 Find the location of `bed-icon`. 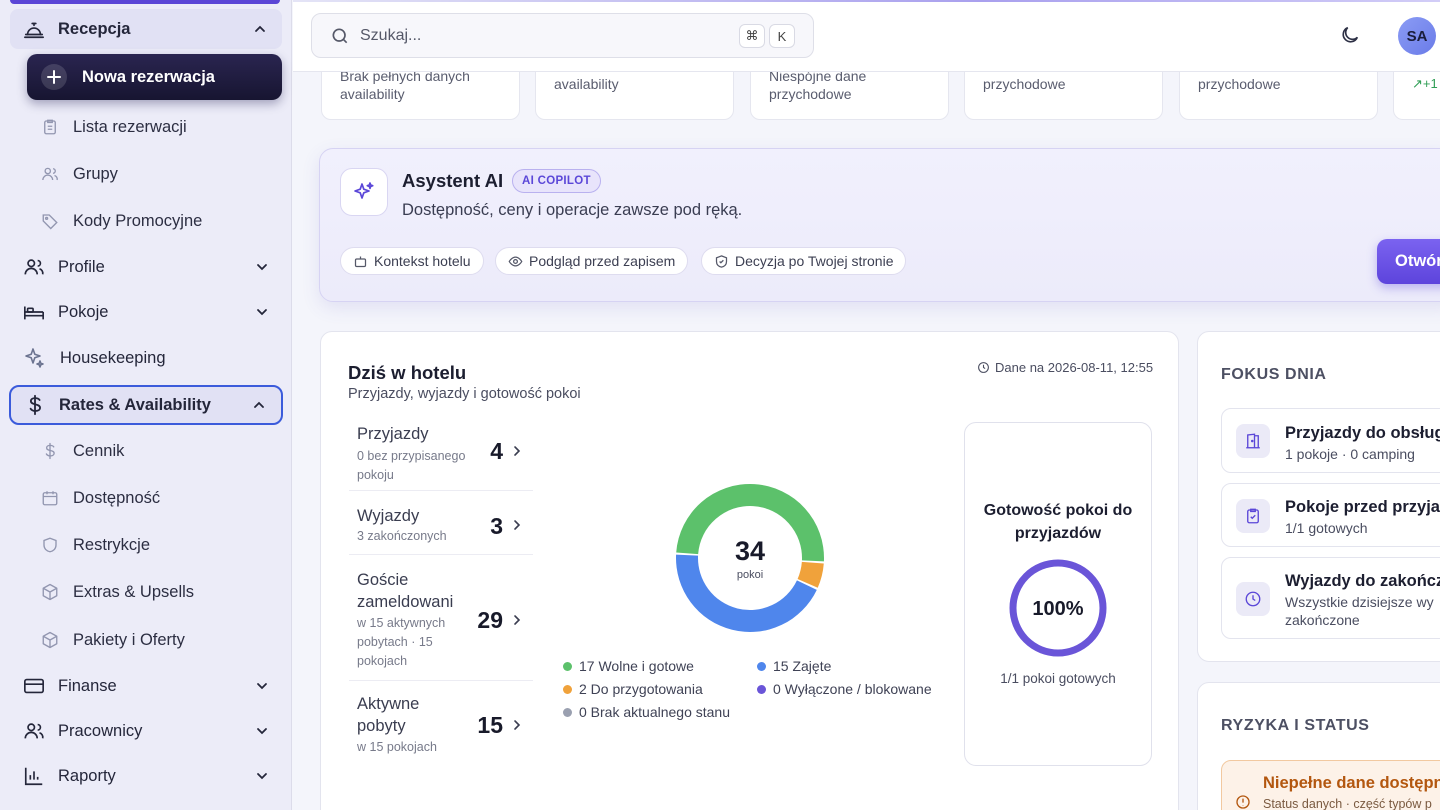

bed-icon is located at coordinates (34, 312).